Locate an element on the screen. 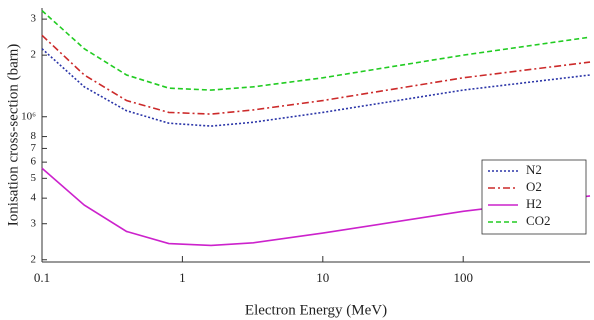 The height and width of the screenshot is (320, 594). y-tick-label: 10⁶ is located at coordinates (28, 116).